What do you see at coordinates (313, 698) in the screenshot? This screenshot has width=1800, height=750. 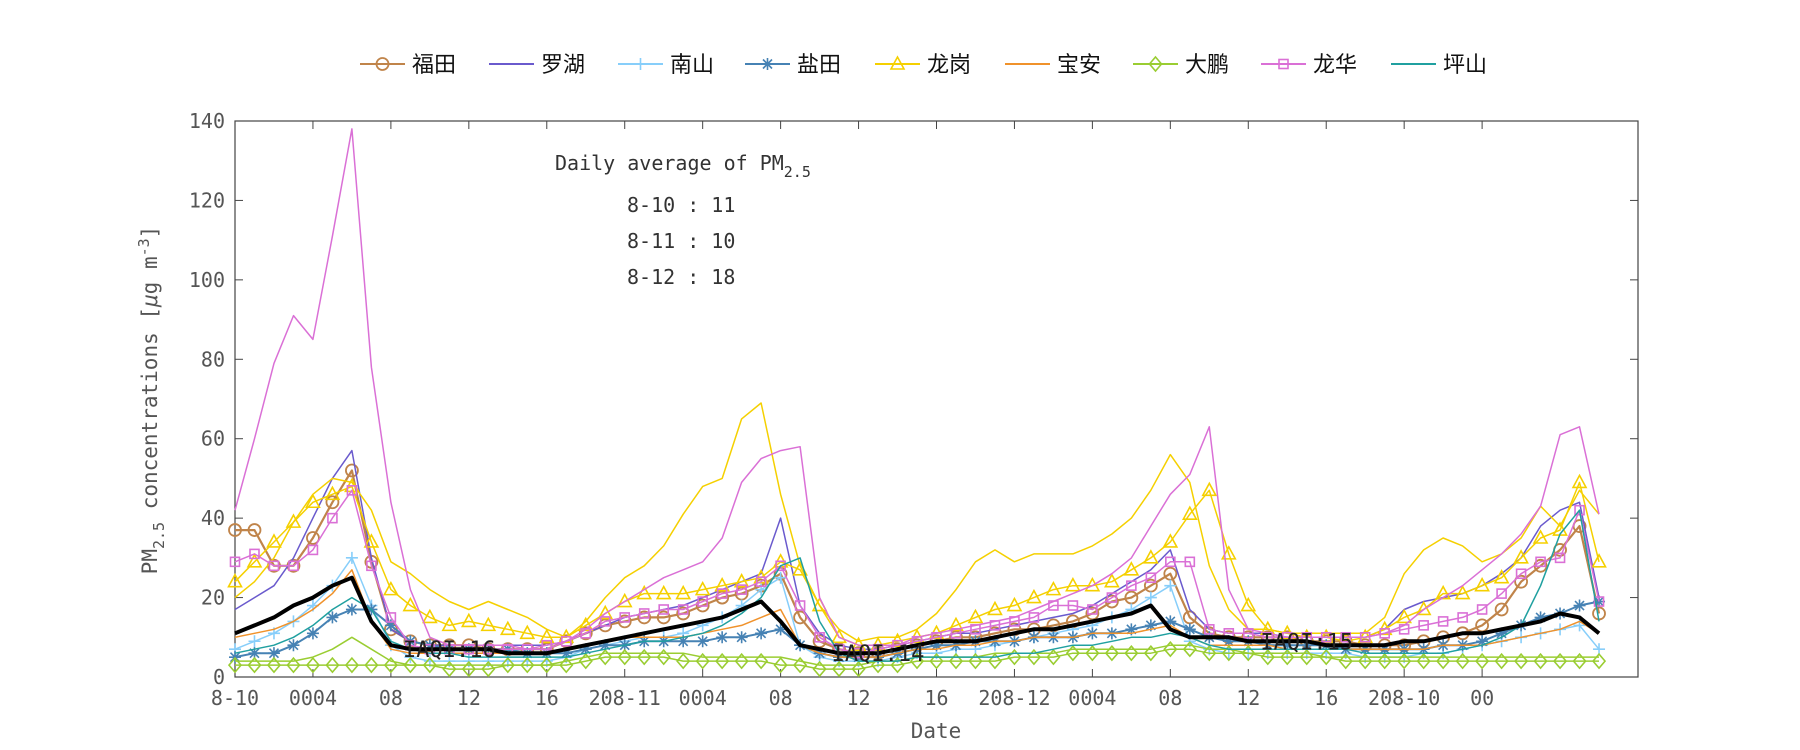 I see `x-tick-label: 0004` at bounding box center [313, 698].